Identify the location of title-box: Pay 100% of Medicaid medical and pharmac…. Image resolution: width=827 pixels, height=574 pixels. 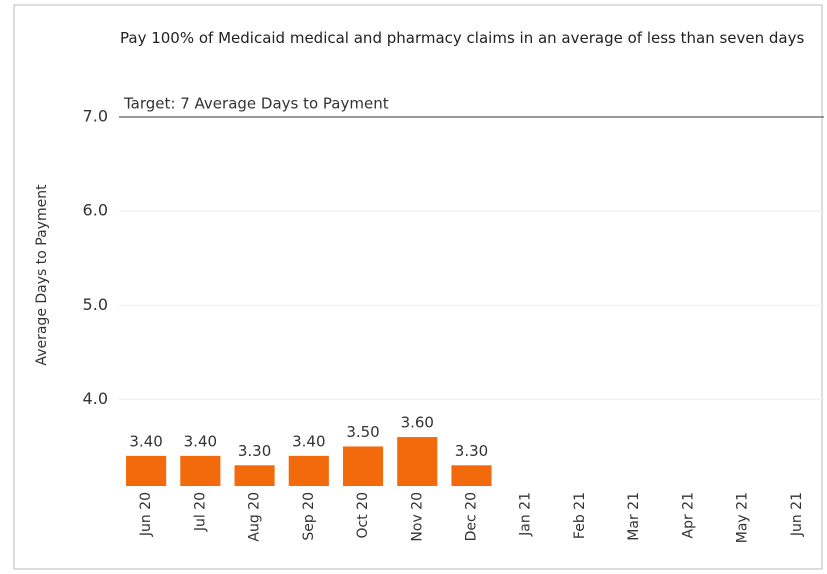
(462, 38).